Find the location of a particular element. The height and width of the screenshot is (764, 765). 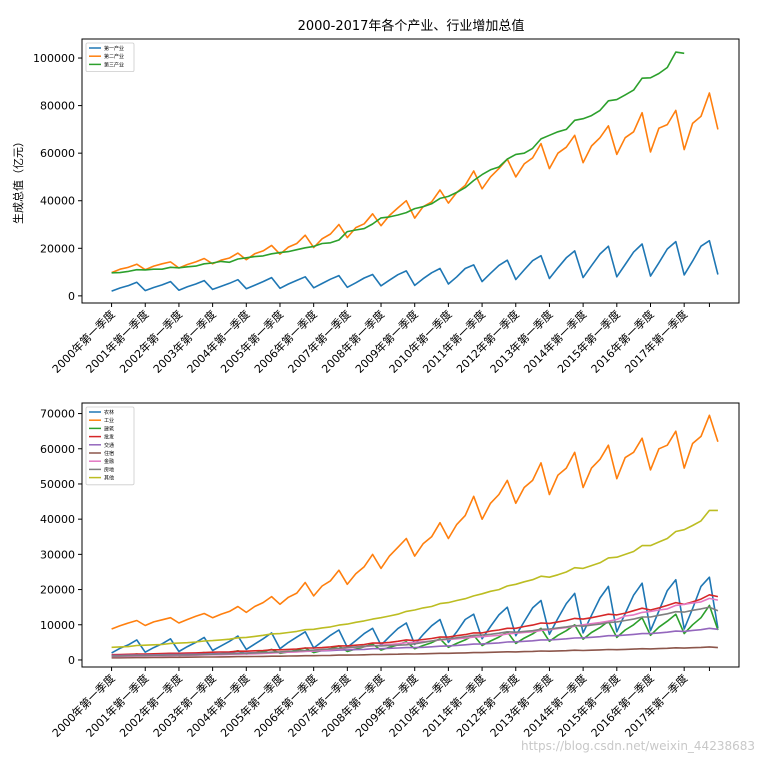

chart-bottom-legend-label: 房地 is located at coordinates (109, 469).